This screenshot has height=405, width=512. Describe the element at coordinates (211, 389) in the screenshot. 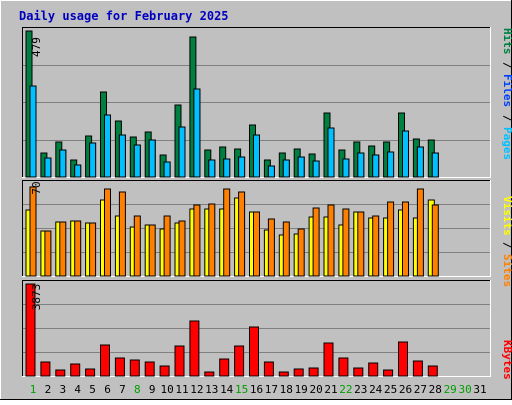

I see `x-axis-day-label: 13` at that location.